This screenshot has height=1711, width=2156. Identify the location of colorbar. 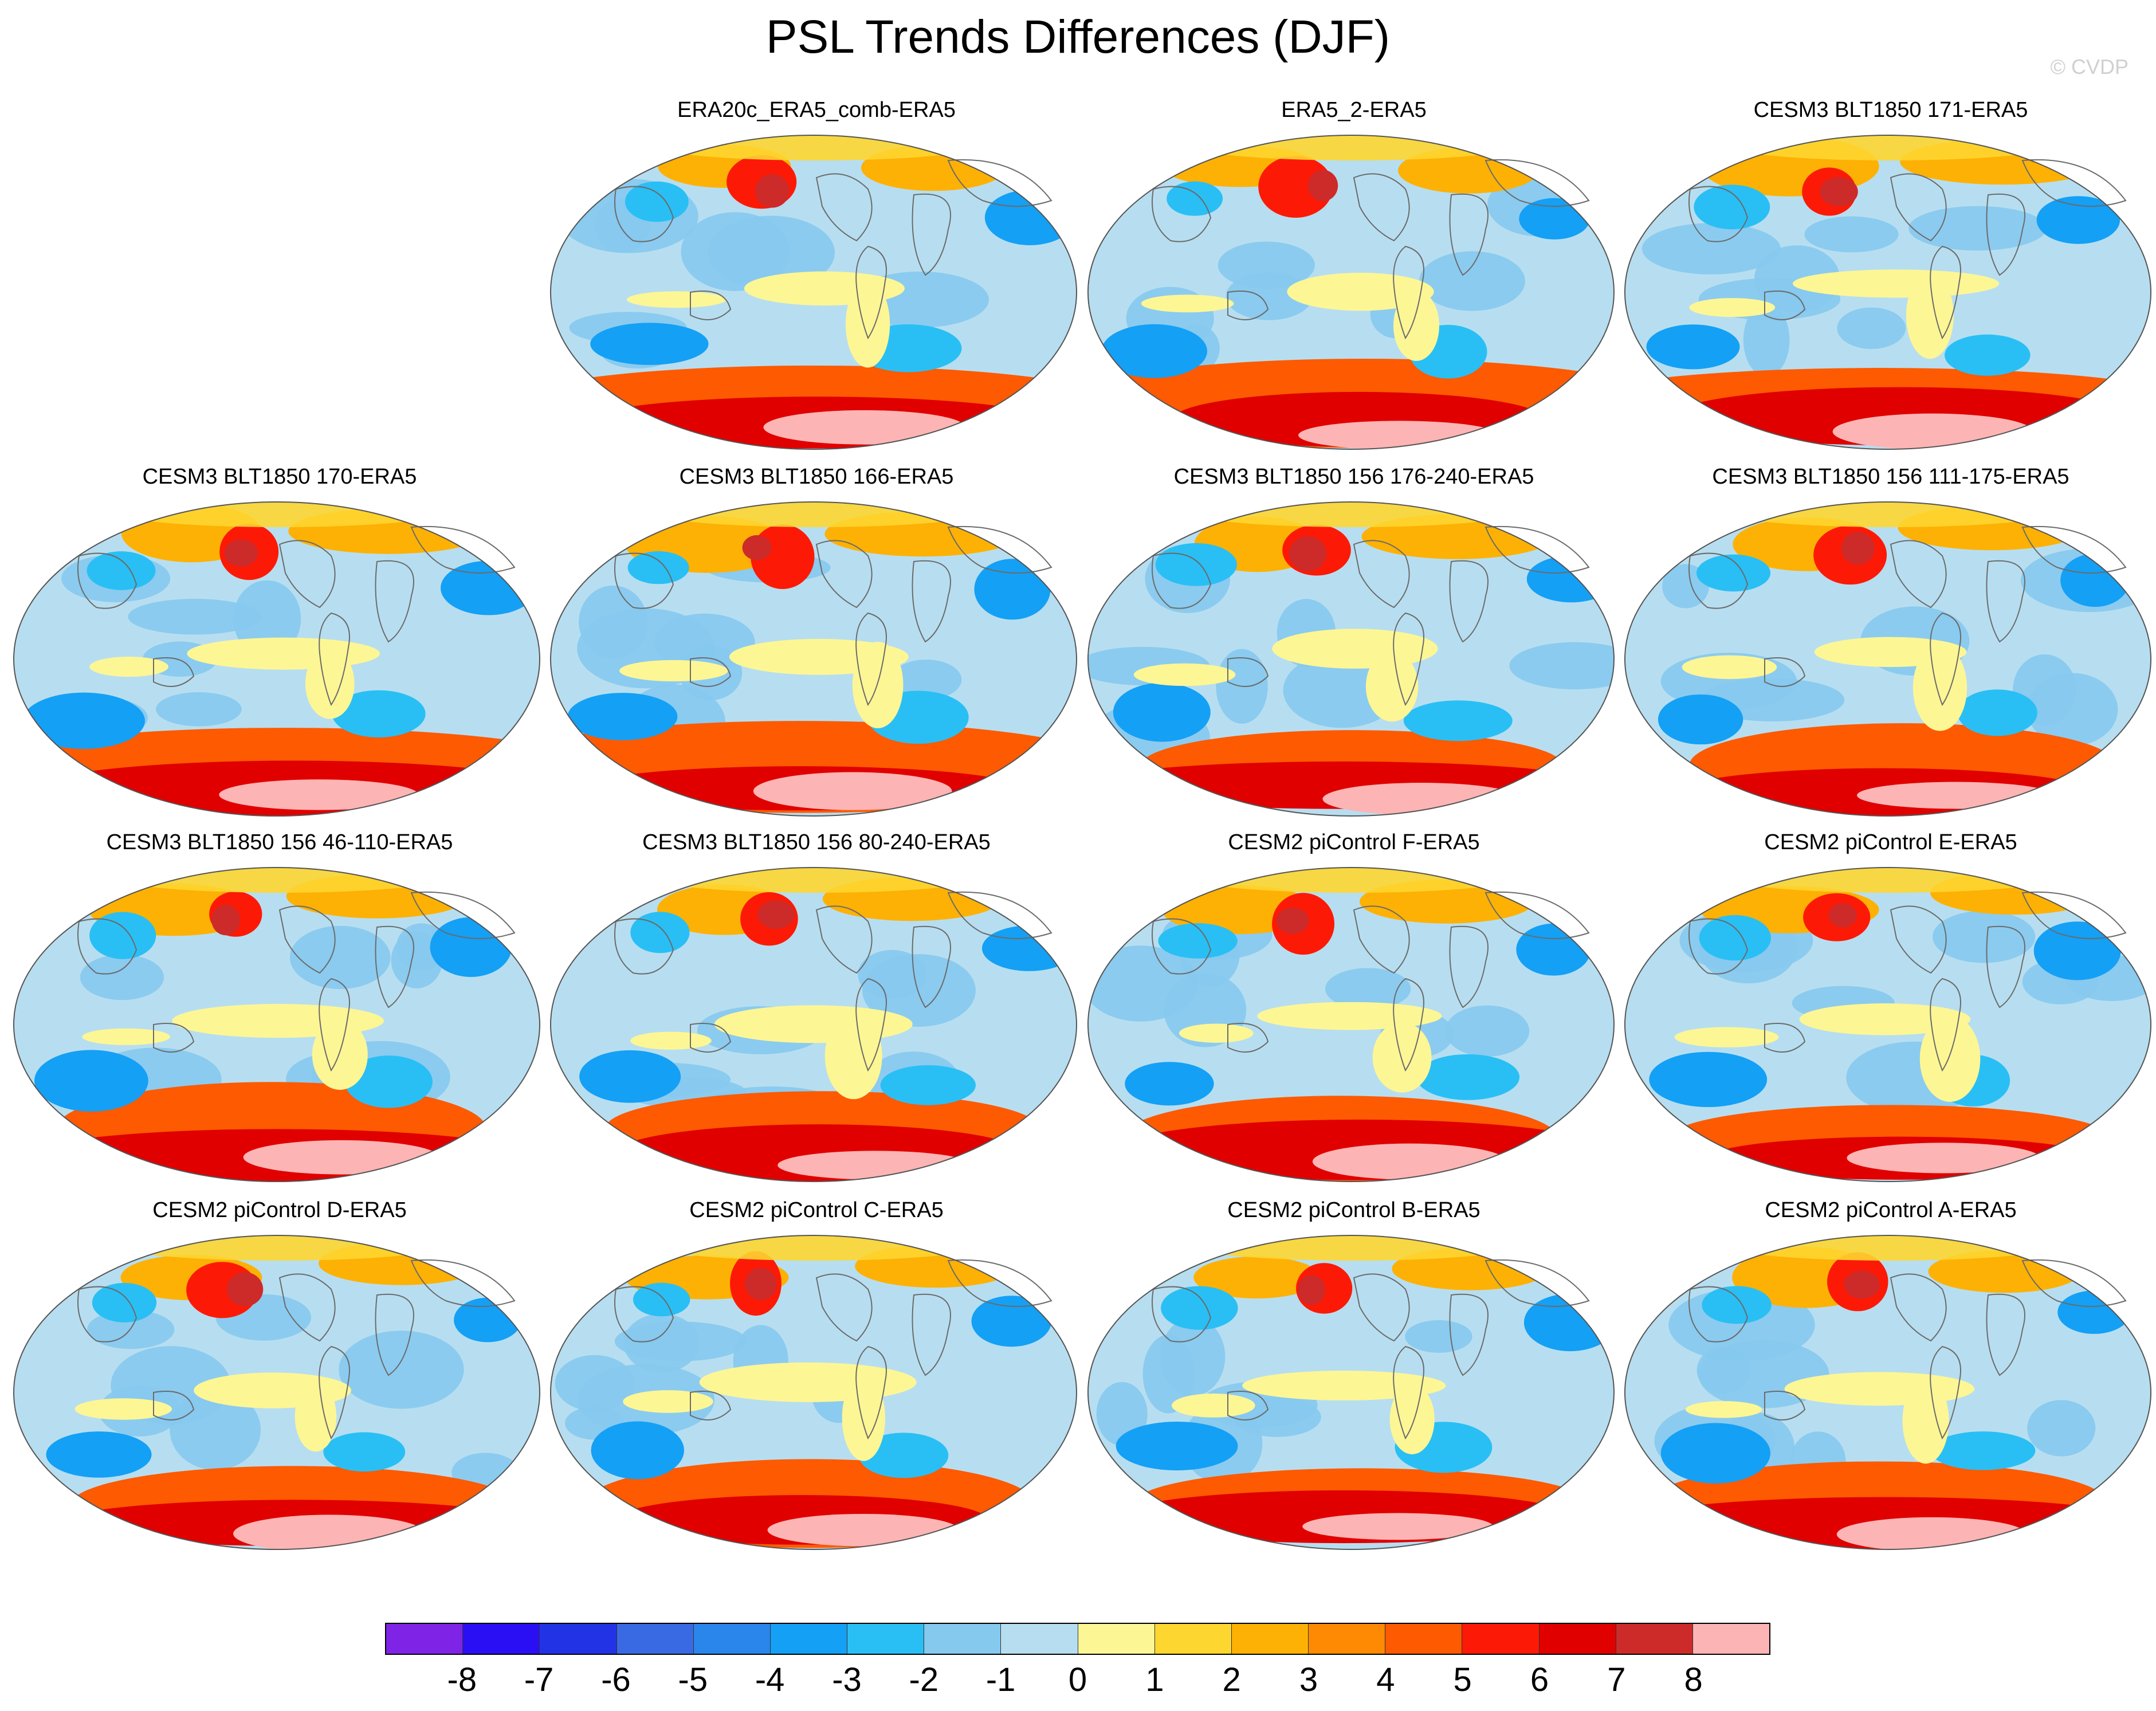
(1077, 1639).